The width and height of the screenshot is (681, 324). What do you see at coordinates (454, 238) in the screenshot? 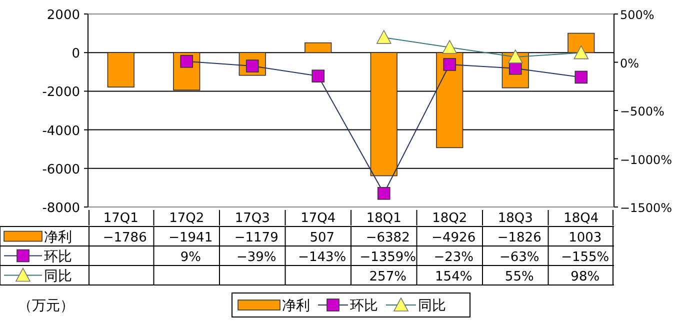
I see `data-label: −4926` at bounding box center [454, 238].